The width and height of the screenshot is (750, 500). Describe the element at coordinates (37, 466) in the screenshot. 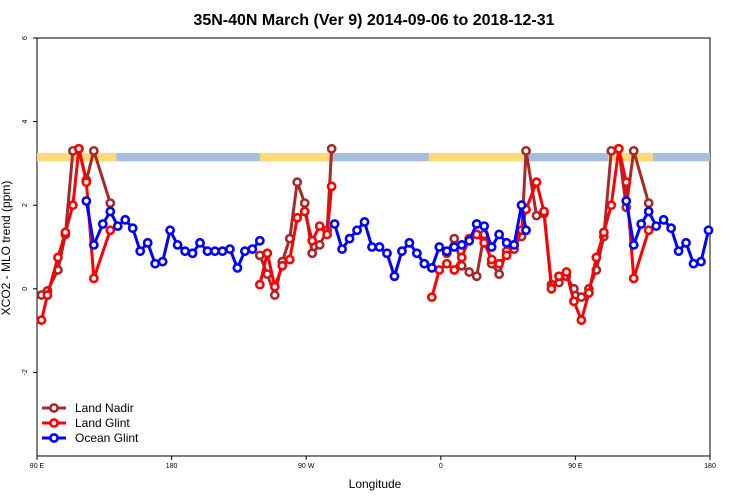

I see `x-tick-label: 90 E` at that location.